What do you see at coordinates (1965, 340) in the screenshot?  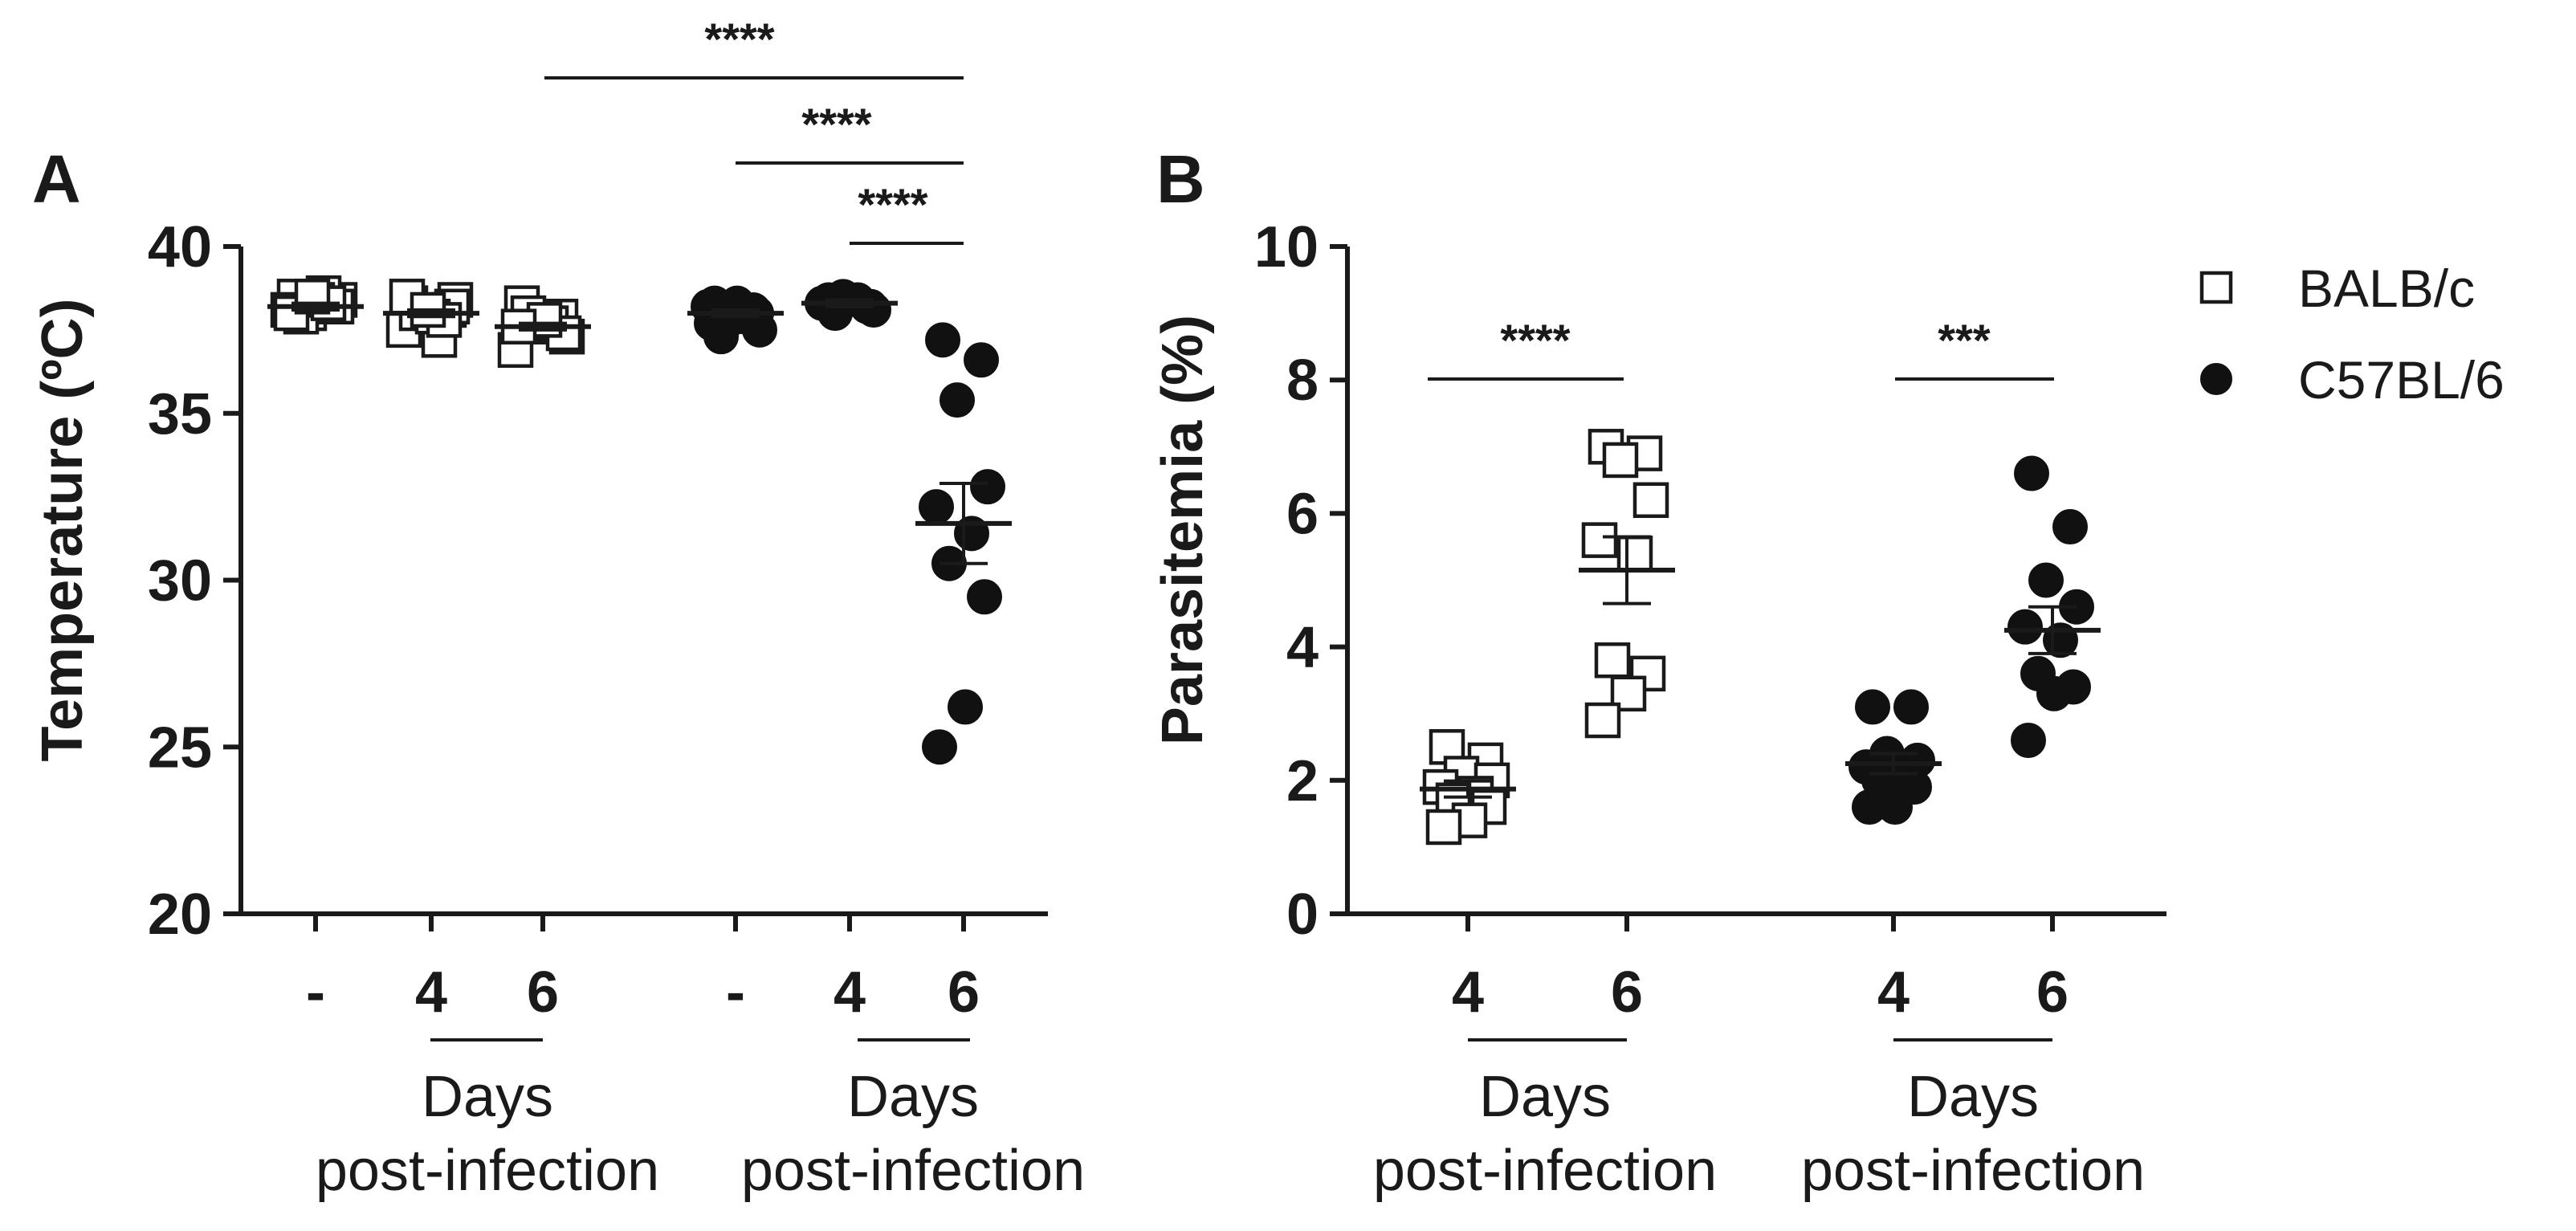 I see `panel-b-sig-label: ***` at bounding box center [1965, 340].